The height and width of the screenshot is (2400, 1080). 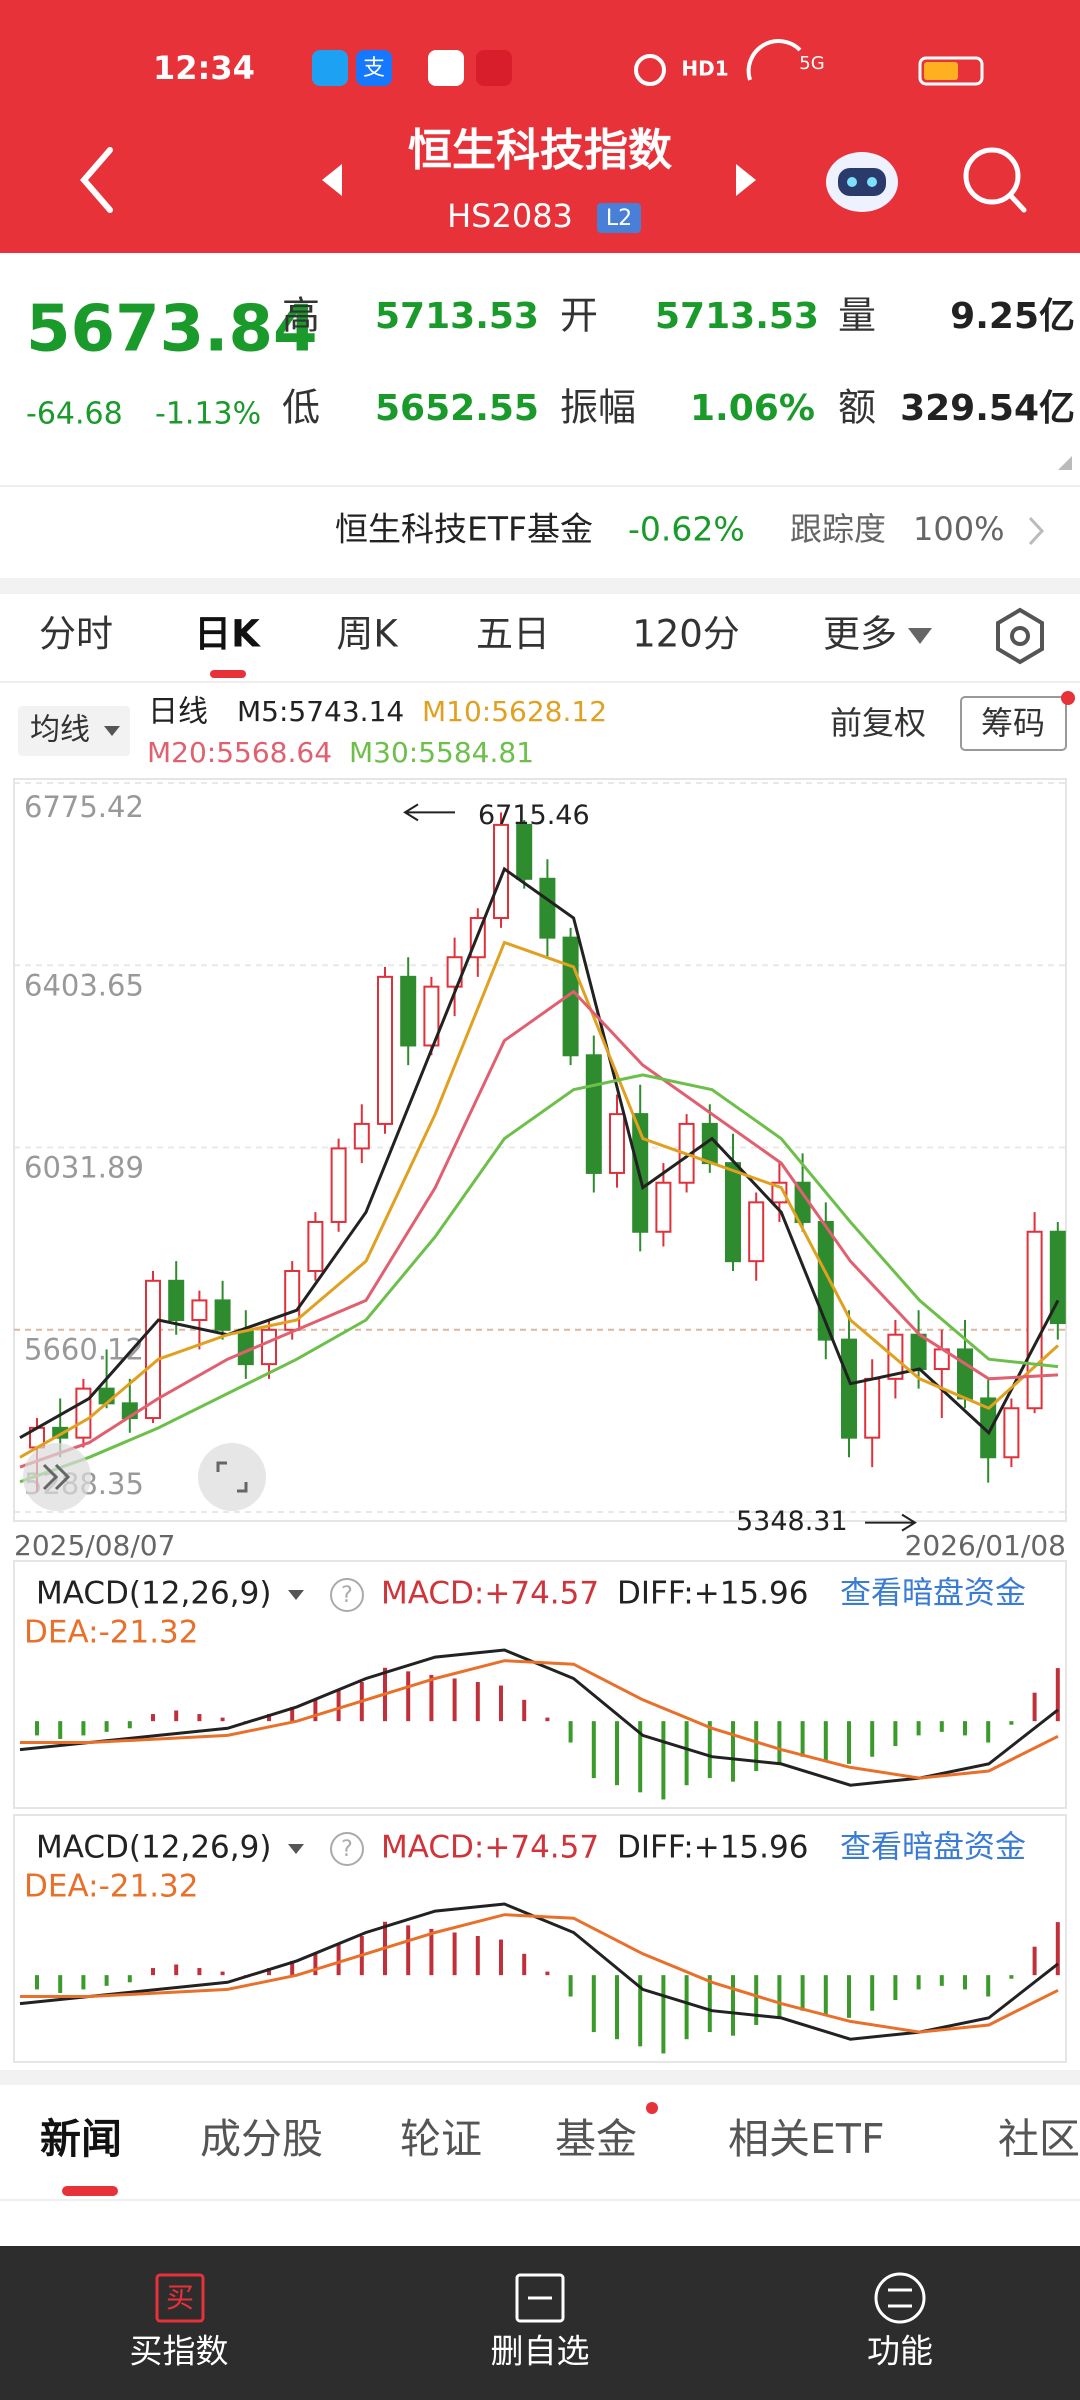 I want to click on app-icon, so click(x=494, y=68).